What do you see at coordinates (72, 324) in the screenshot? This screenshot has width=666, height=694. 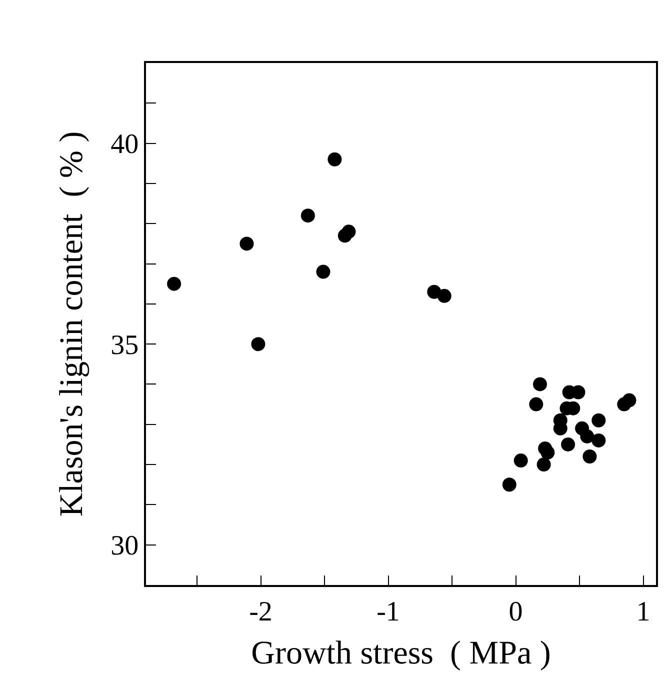 I see `y-axis-title: Klason's lignin content ( % )` at bounding box center [72, 324].